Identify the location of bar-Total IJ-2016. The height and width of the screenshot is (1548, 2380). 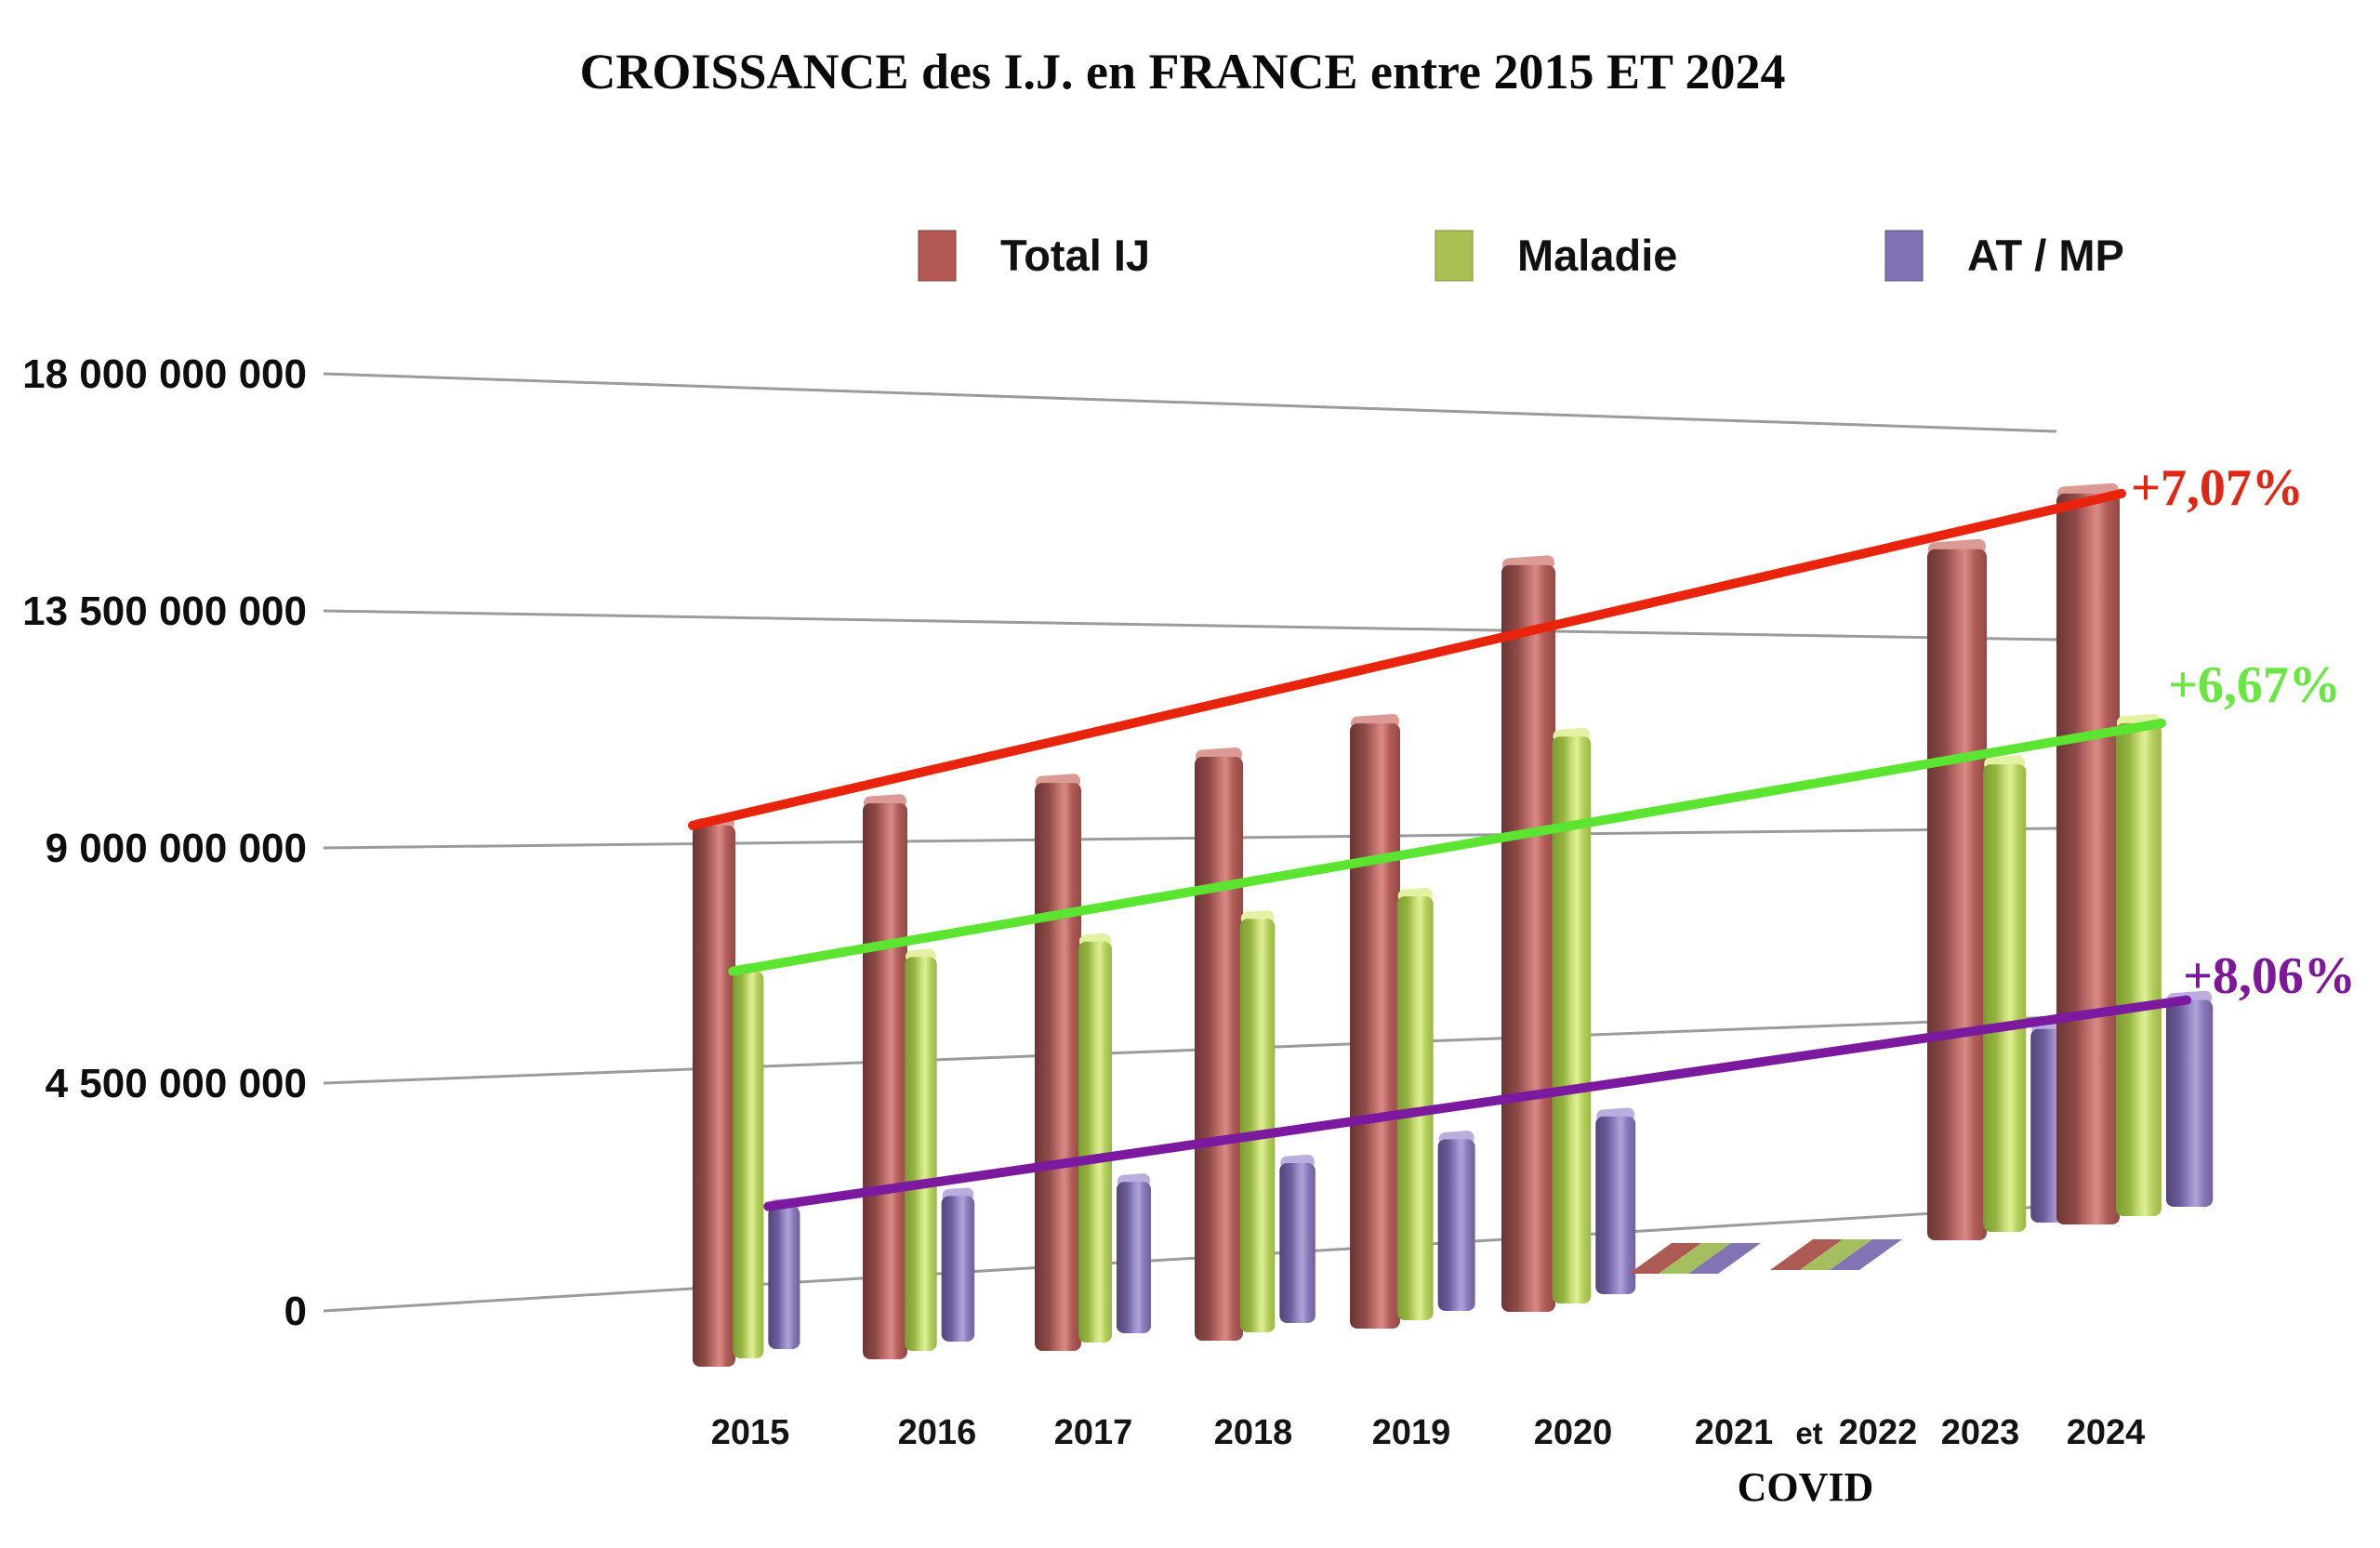
(885, 1080).